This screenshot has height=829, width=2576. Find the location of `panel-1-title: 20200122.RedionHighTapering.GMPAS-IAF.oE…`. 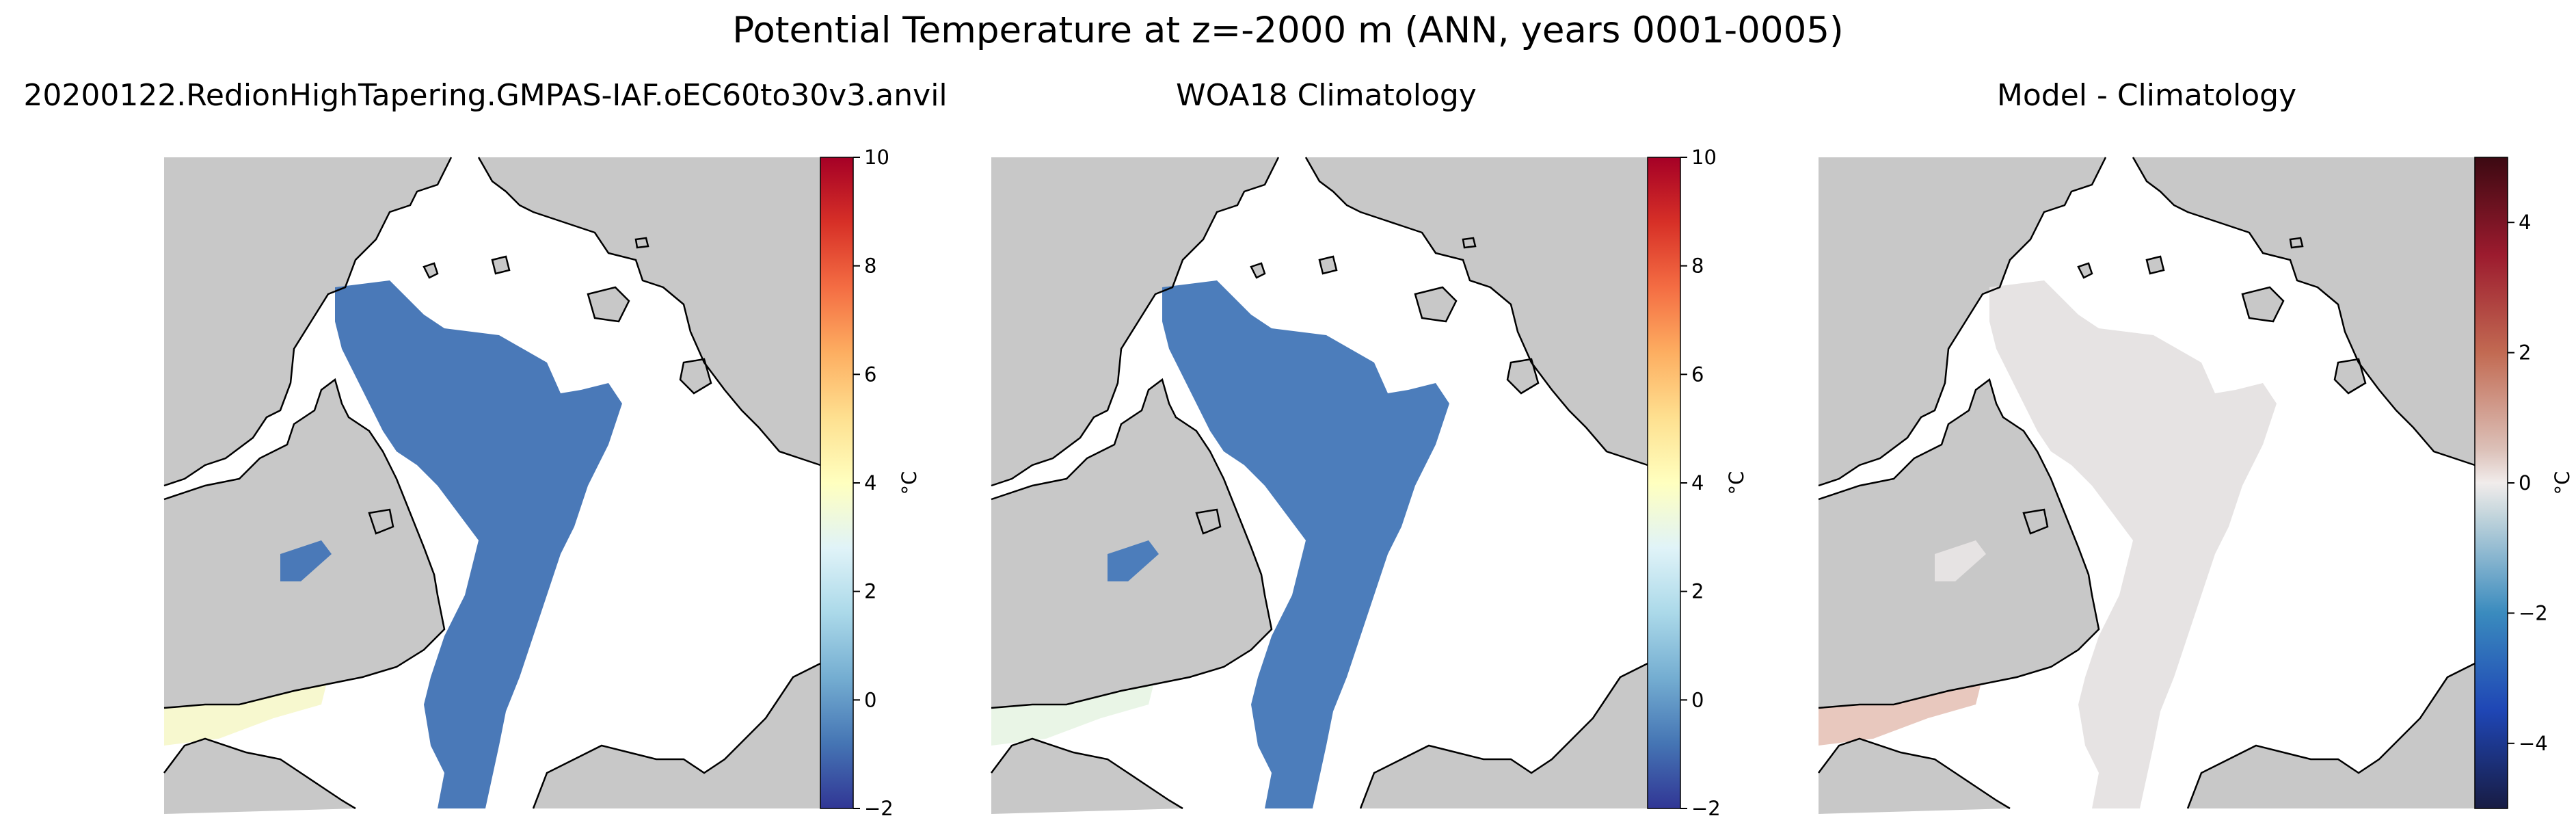

panel-1-title: 20200122.RedionHighTapering.GMPAS-IAF.oE… is located at coordinates (485, 95).